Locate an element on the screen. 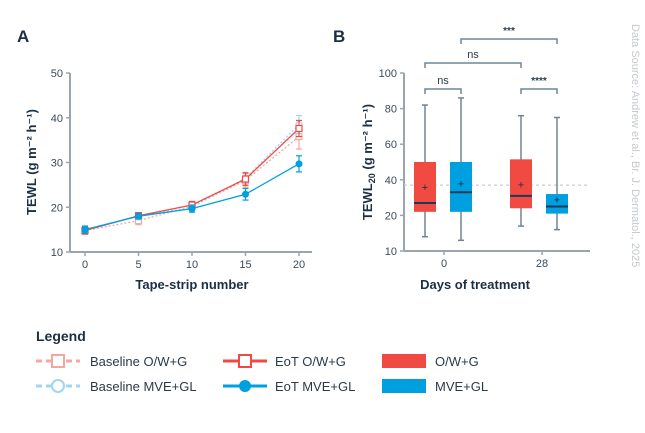  ylabel-unit: (g m⁻² h⁻¹) is located at coordinates (367, 138).